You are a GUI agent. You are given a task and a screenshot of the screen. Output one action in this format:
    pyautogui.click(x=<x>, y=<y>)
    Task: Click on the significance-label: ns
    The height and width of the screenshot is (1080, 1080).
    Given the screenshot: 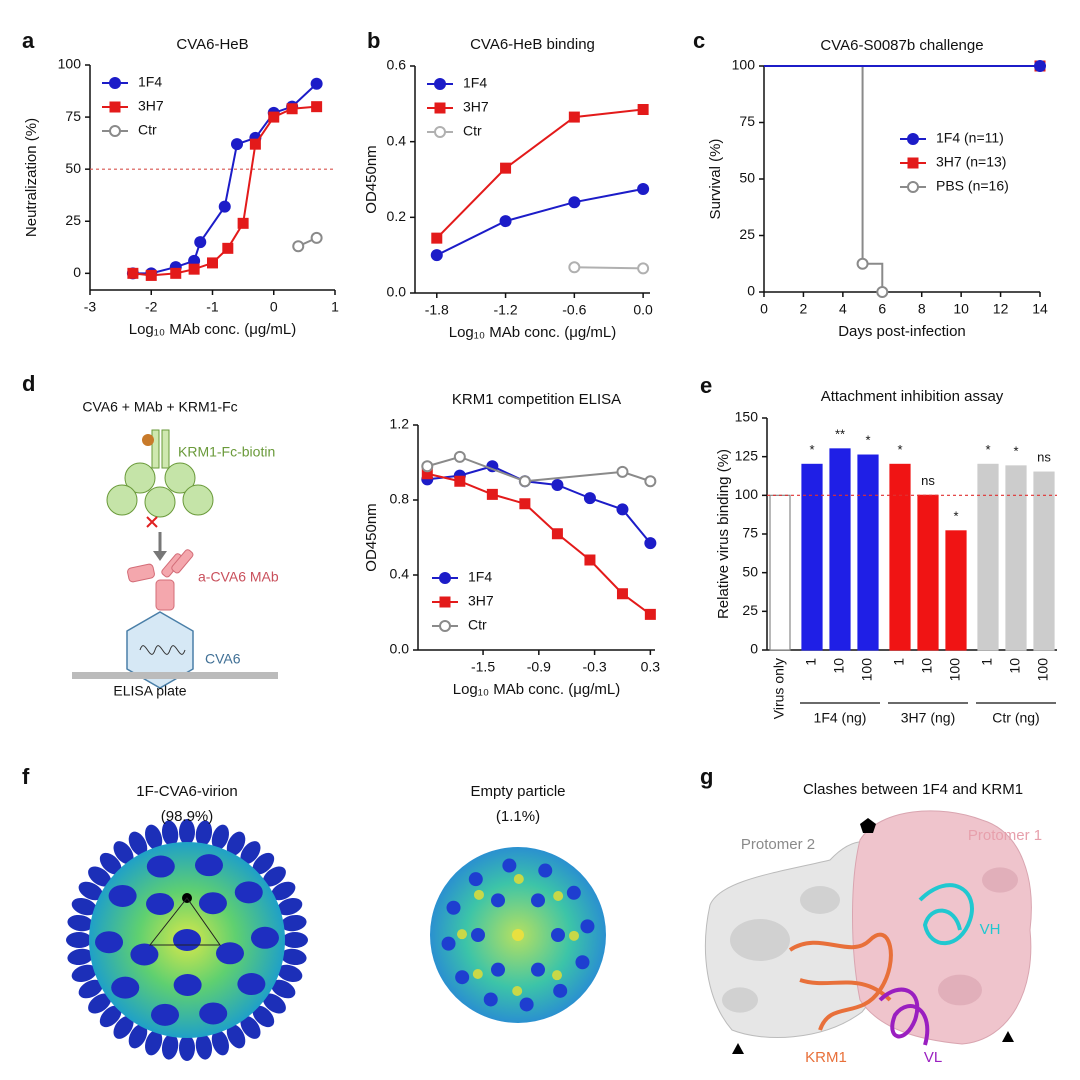 What is the action you would take?
    pyautogui.click(x=928, y=480)
    